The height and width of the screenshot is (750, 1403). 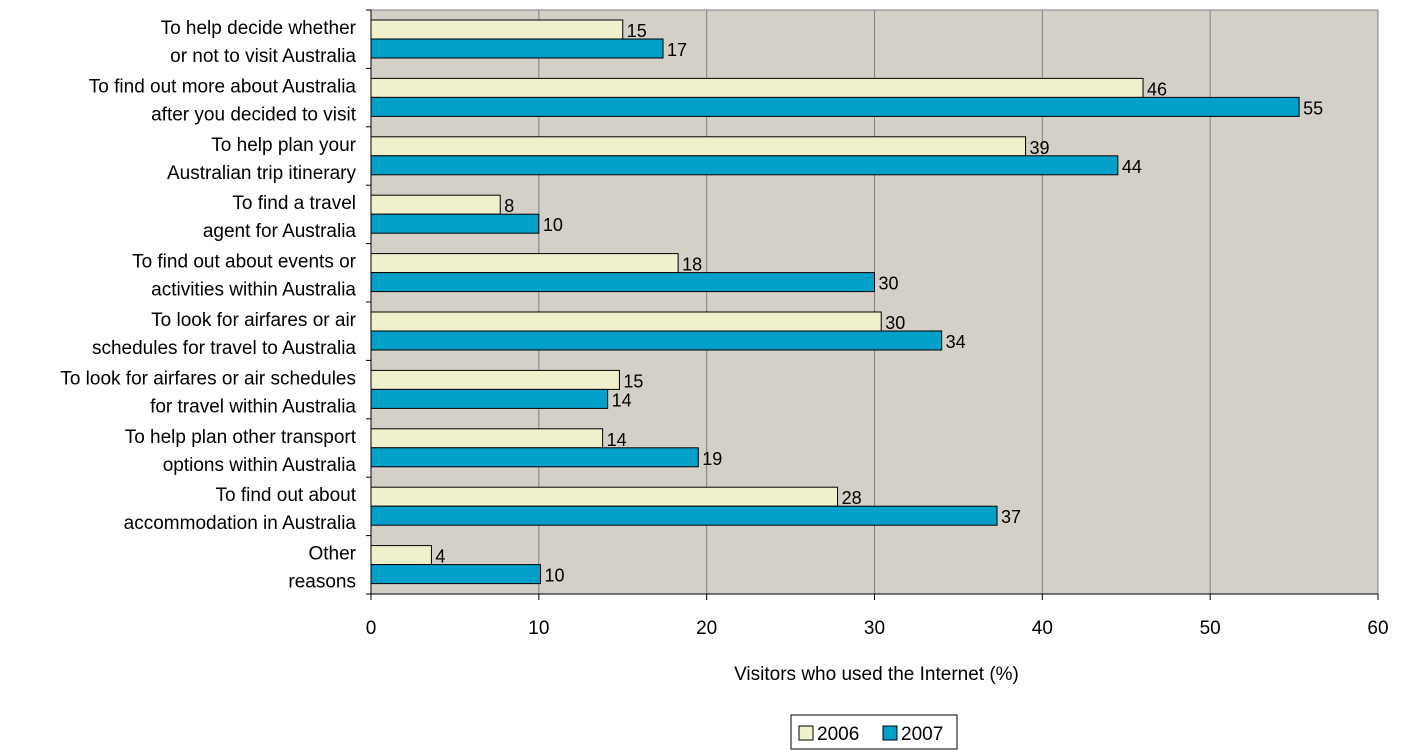 I want to click on x-tick-label: 50, so click(x=1210, y=628).